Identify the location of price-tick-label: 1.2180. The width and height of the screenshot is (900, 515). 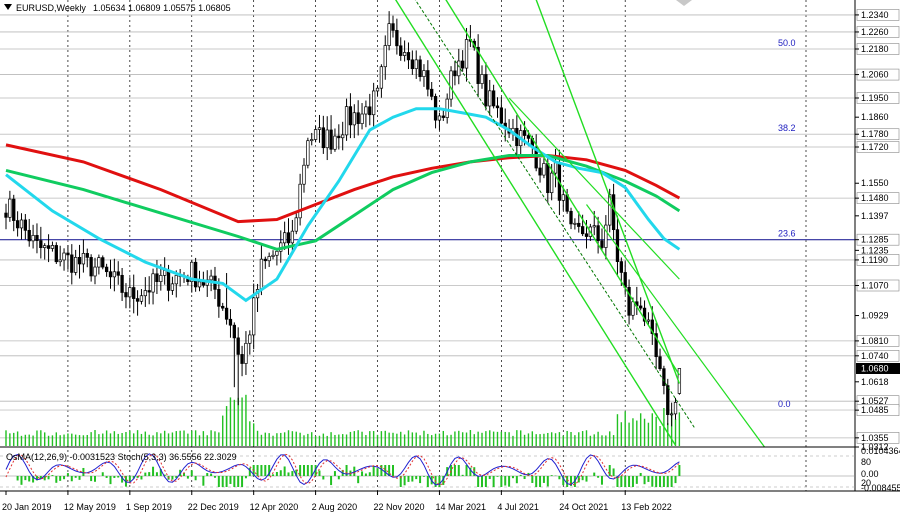
(875, 49).